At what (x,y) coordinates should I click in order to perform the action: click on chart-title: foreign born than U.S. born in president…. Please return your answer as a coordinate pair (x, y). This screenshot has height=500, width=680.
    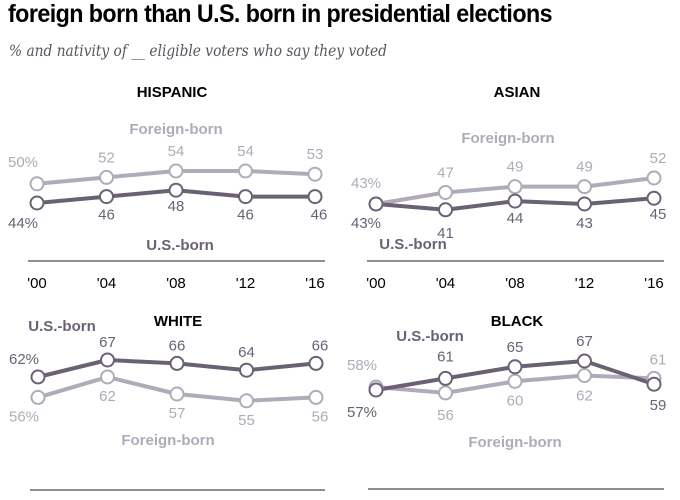
    Looking at the image, I should click on (280, 14).